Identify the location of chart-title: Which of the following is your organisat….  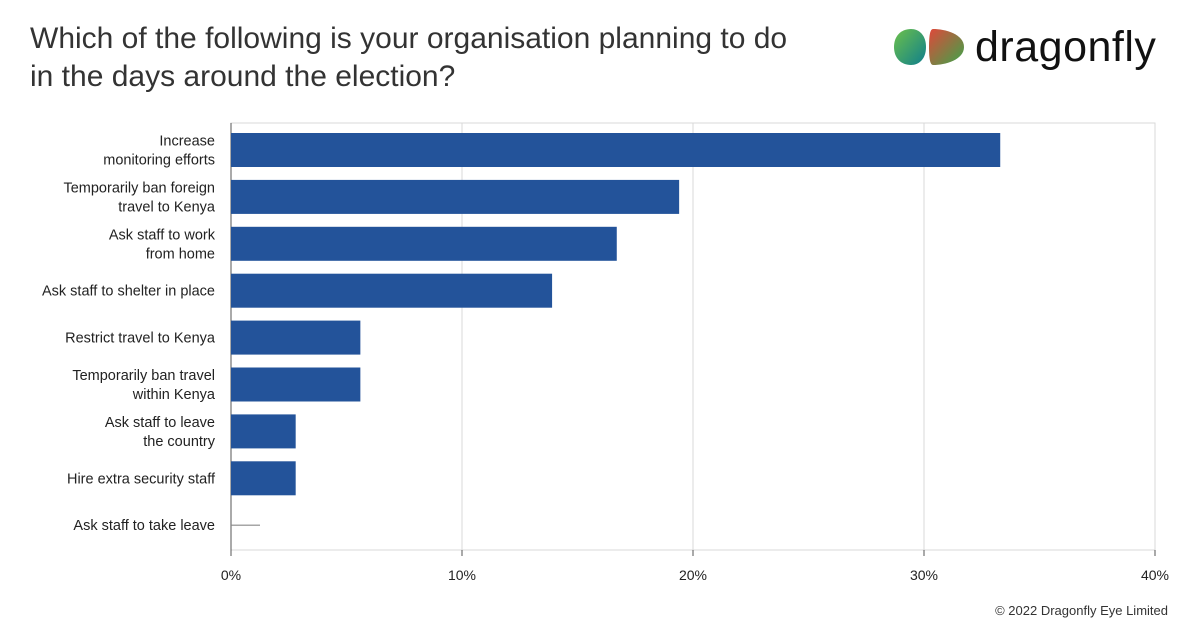
(430, 58).